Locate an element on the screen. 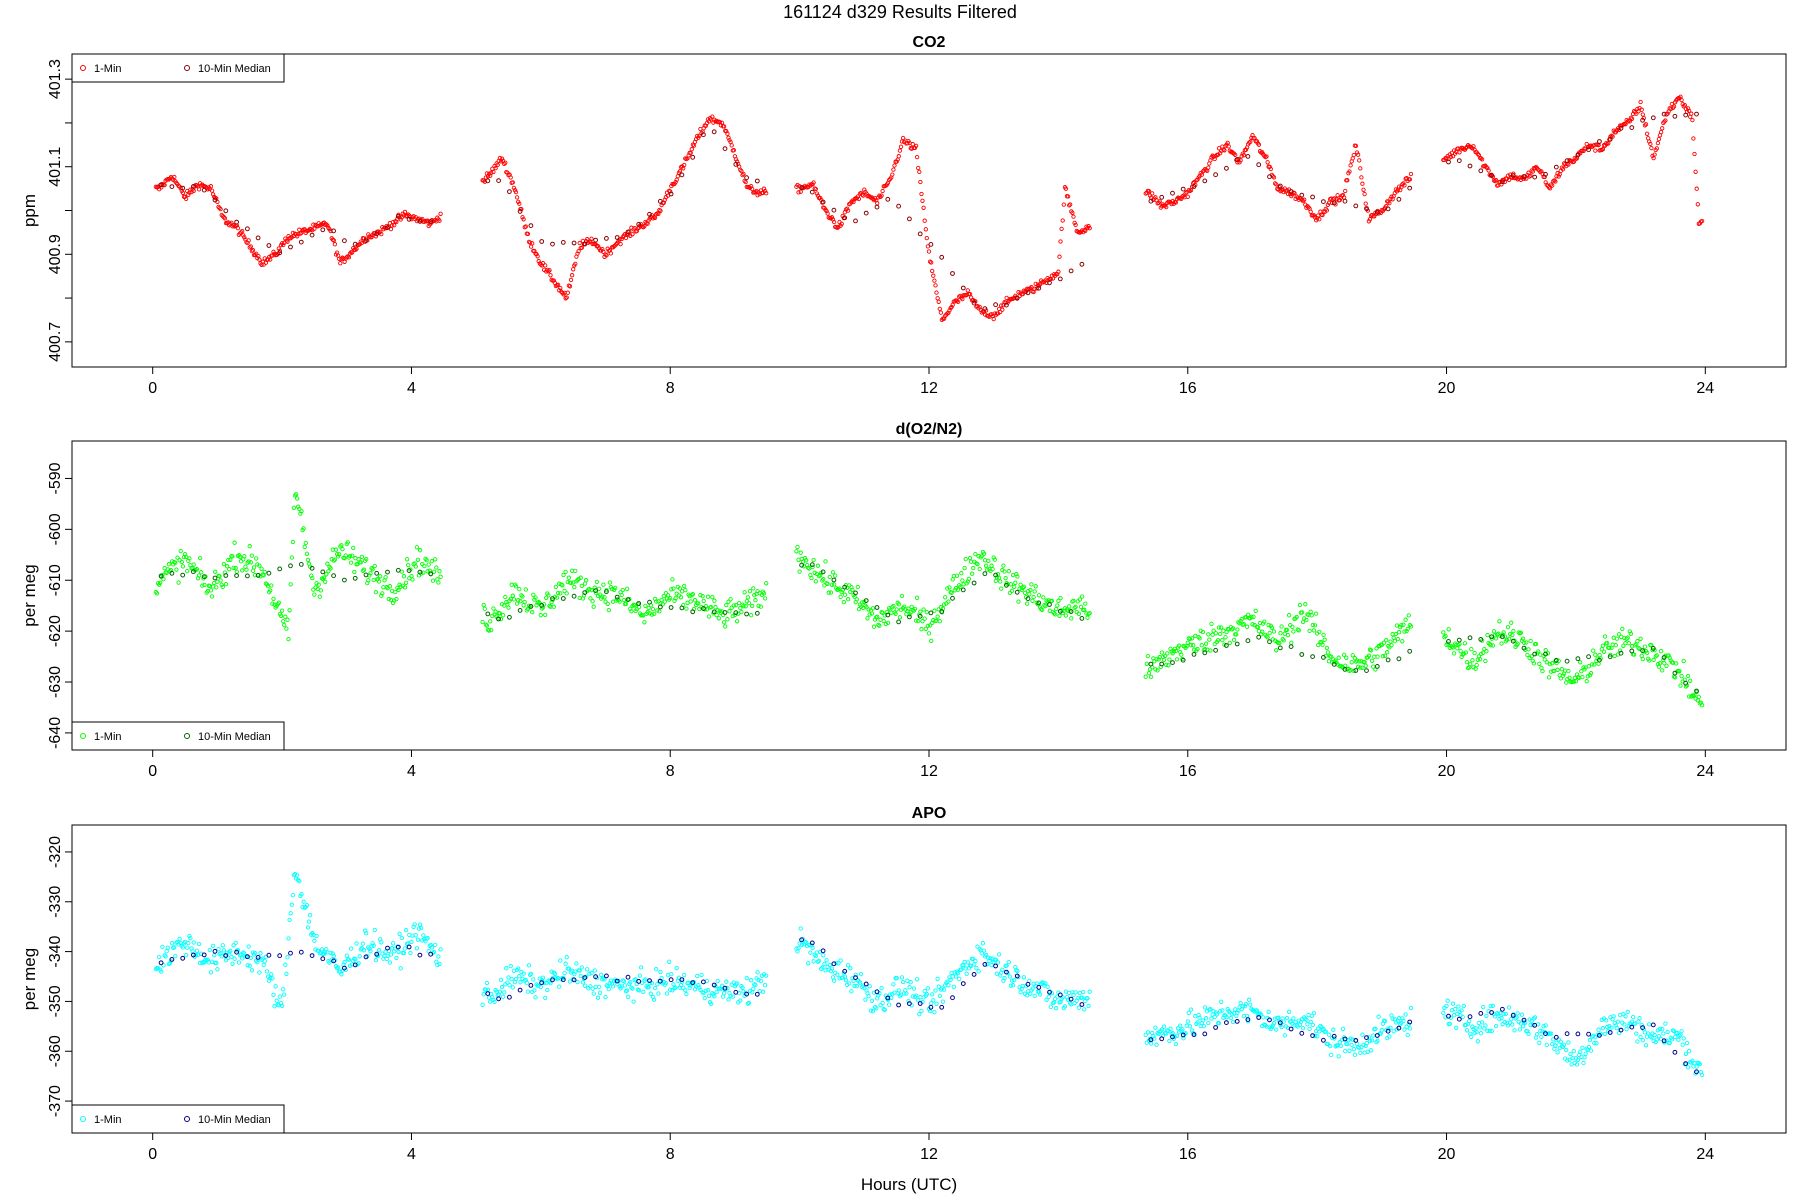  y-tick-label: -610 is located at coordinates (55, 580).